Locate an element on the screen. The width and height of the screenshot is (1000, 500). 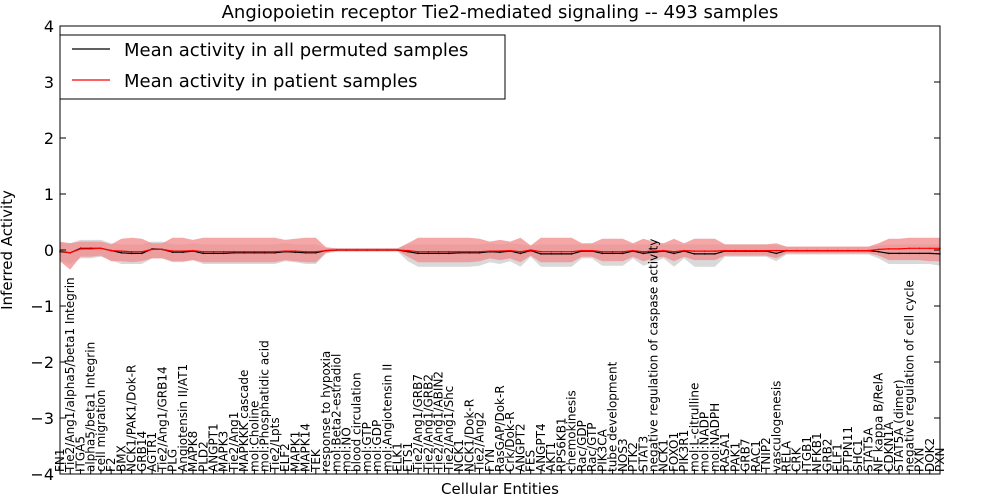
x-tick-label: Tie2/Ang1 is located at coordinates (234, 442).